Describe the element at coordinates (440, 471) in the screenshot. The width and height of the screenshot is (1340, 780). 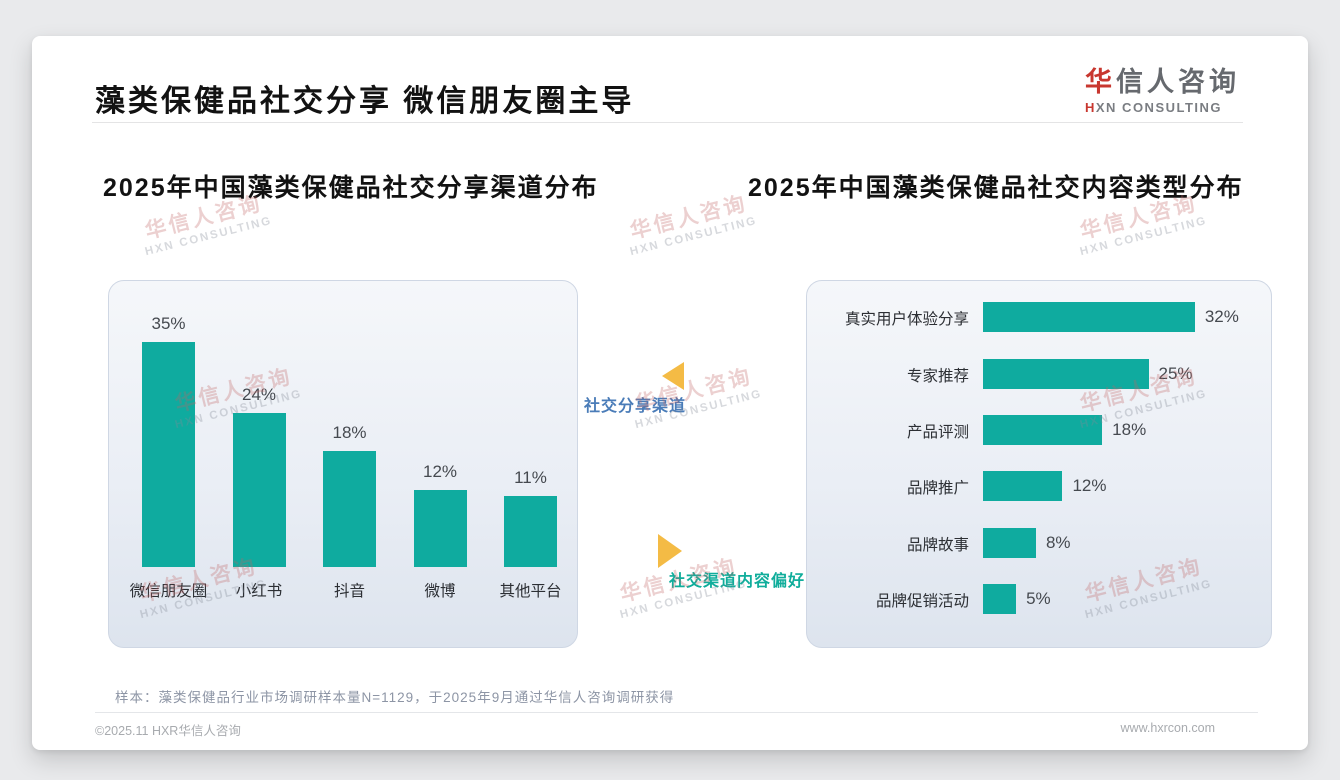
I see `vbar-value-label: 12%` at that location.